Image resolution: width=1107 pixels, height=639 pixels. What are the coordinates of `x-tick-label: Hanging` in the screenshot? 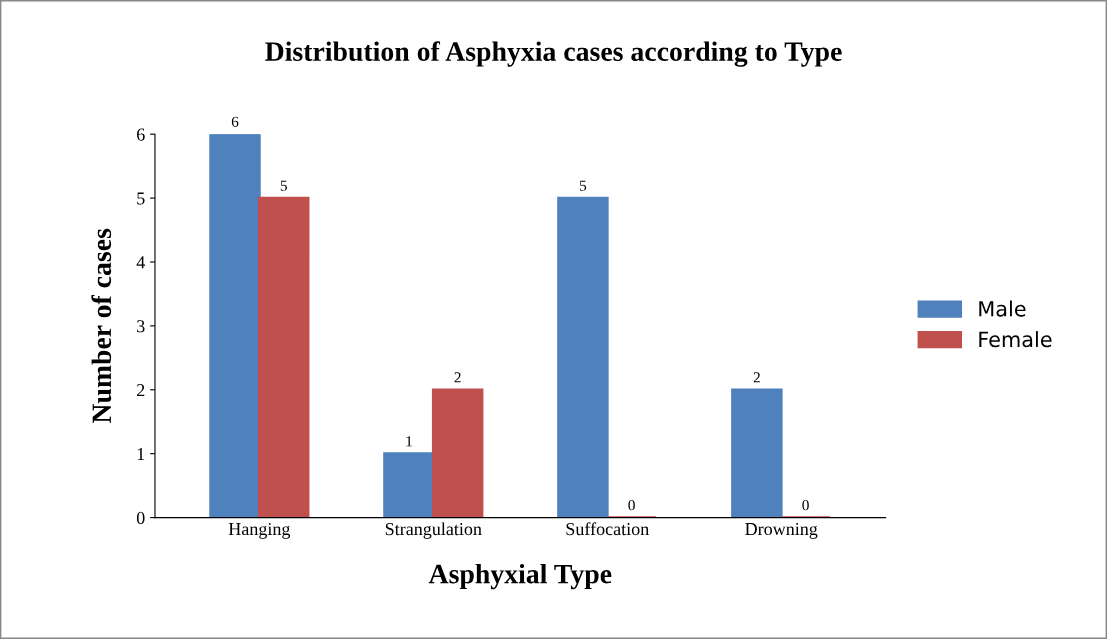 It's located at (259, 530).